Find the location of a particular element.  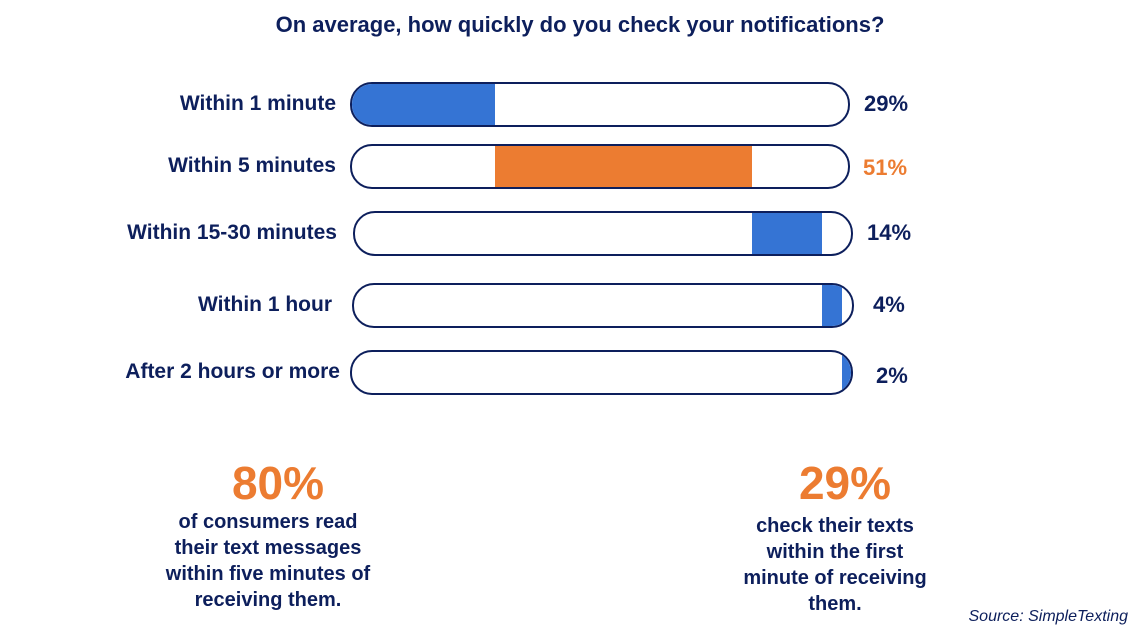

stat-1-line: of consumers read is located at coordinates (268, 522).